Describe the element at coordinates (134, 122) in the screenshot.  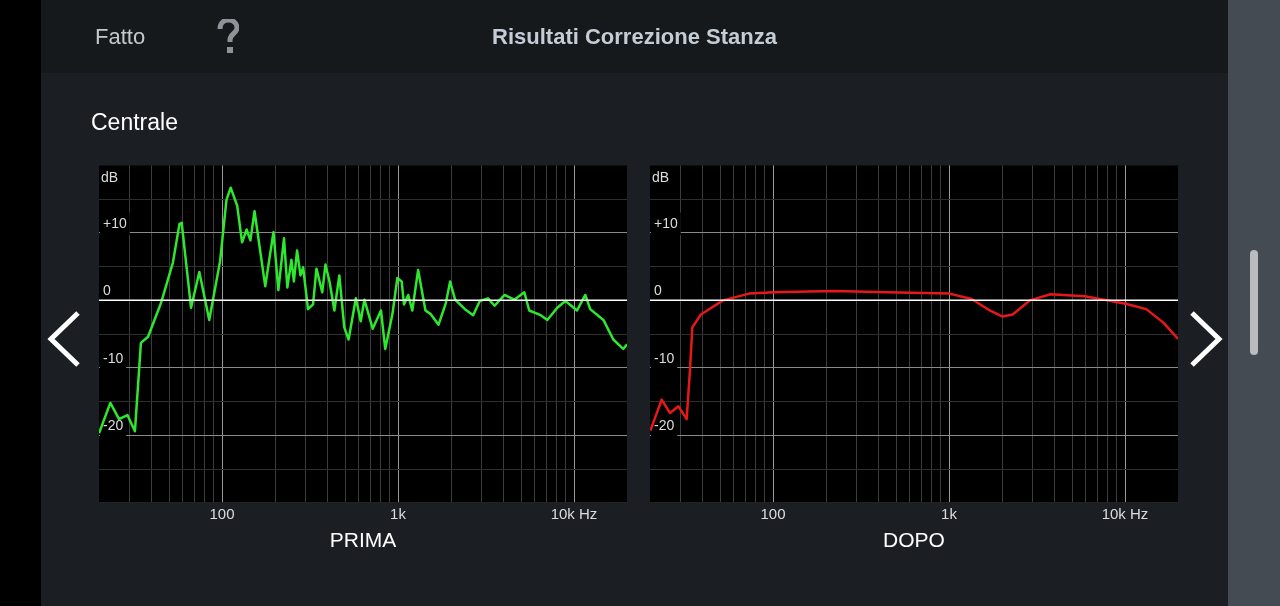
I see `chart-subtitle: Centrale` at that location.